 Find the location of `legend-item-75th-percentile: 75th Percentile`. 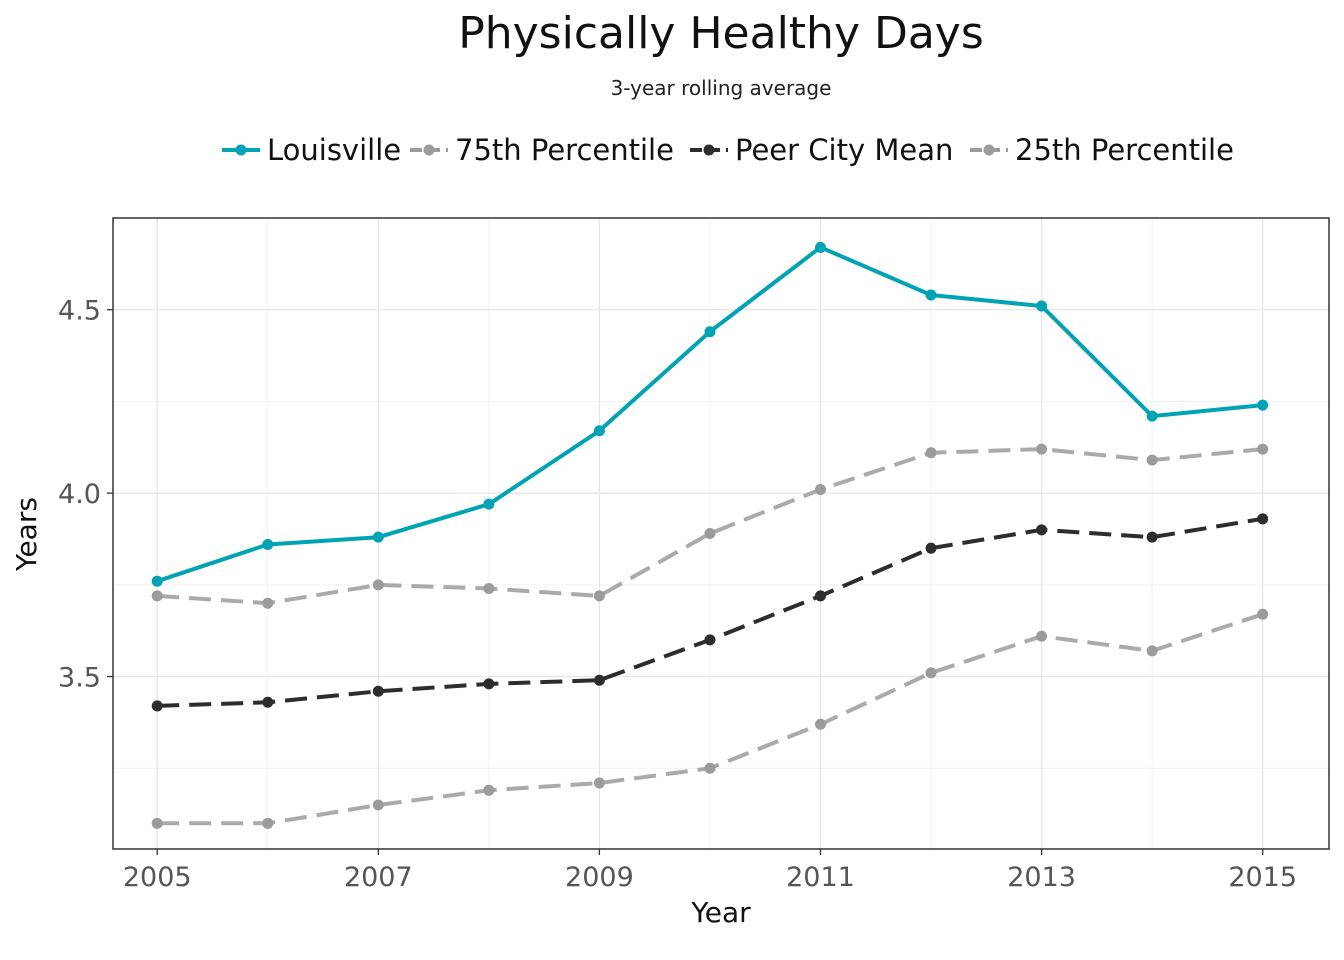

legend-item-75th-percentile: 75th Percentile is located at coordinates (542, 150).